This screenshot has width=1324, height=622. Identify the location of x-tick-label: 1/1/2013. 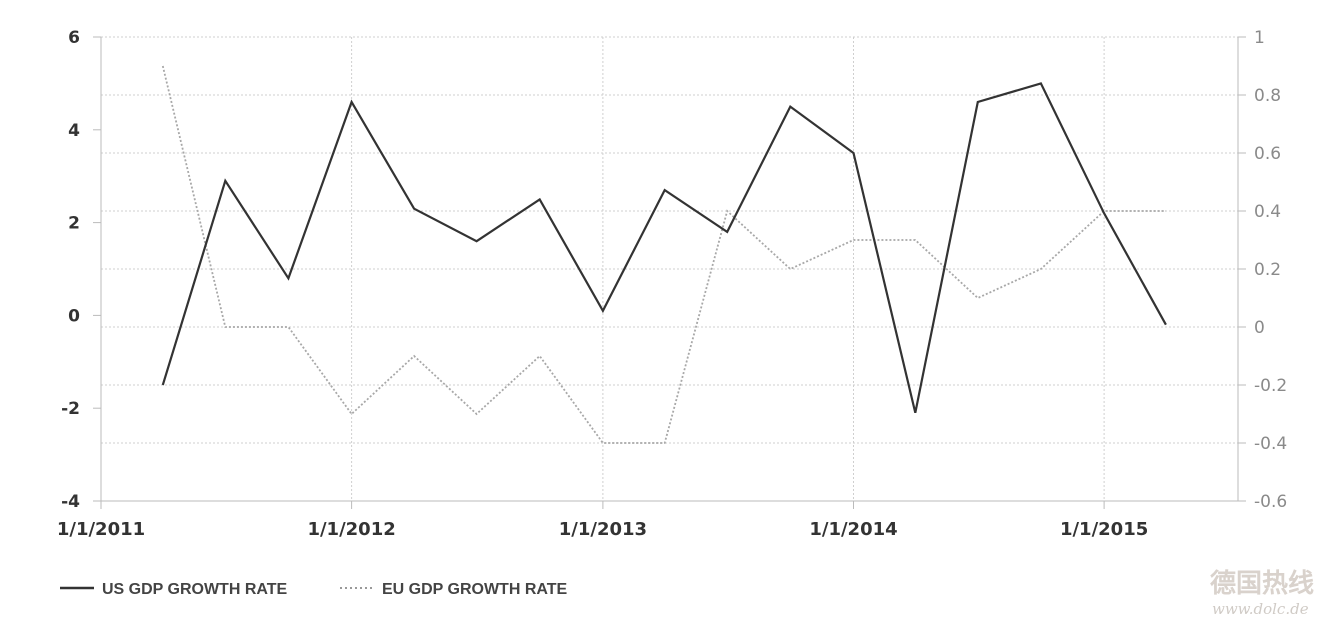
(603, 529).